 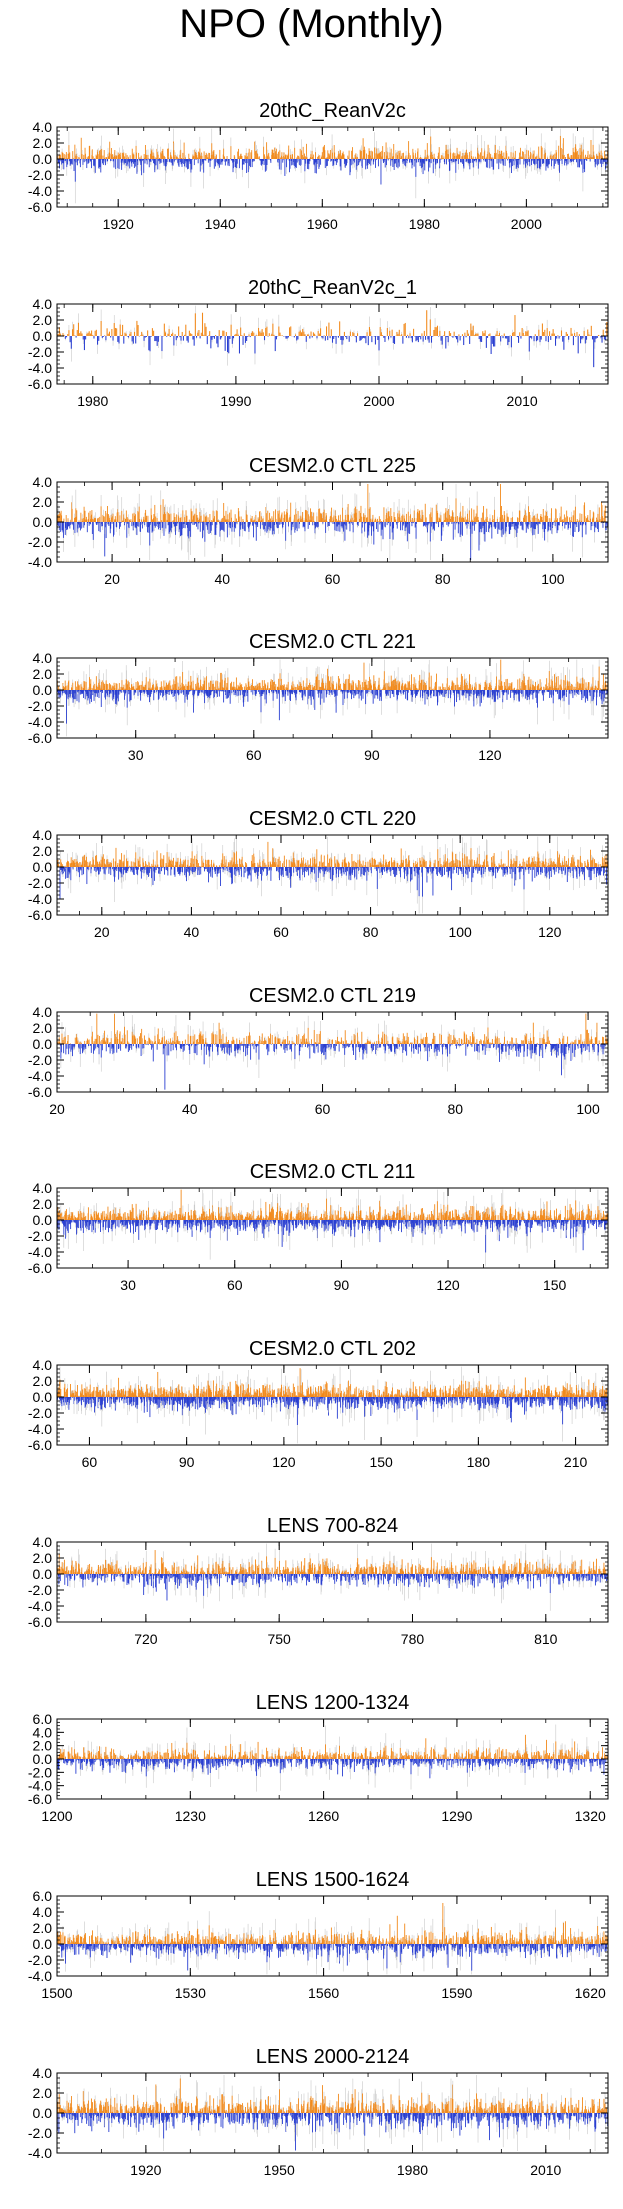 I want to click on x-tick-label: 80, so click(x=443, y=579).